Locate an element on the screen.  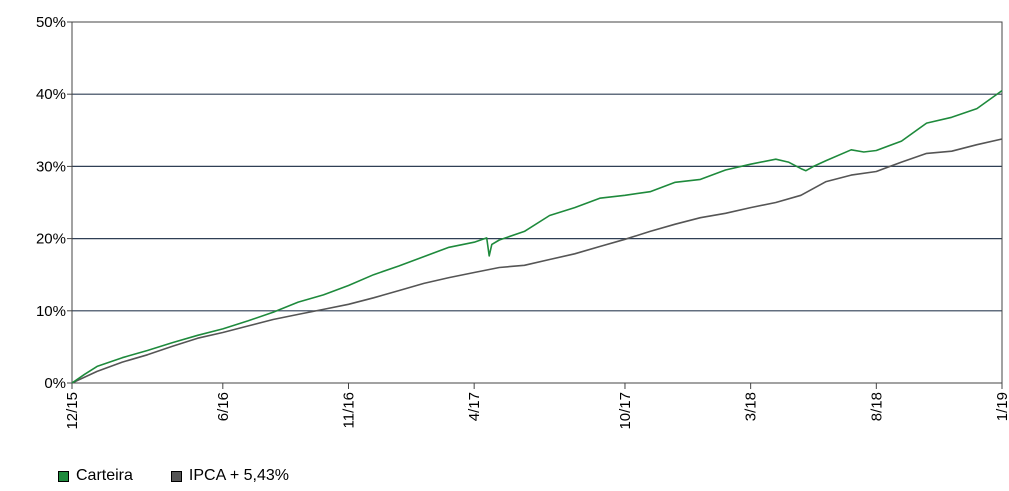
x-tick-label: 10/17 is located at coordinates (625, 411).